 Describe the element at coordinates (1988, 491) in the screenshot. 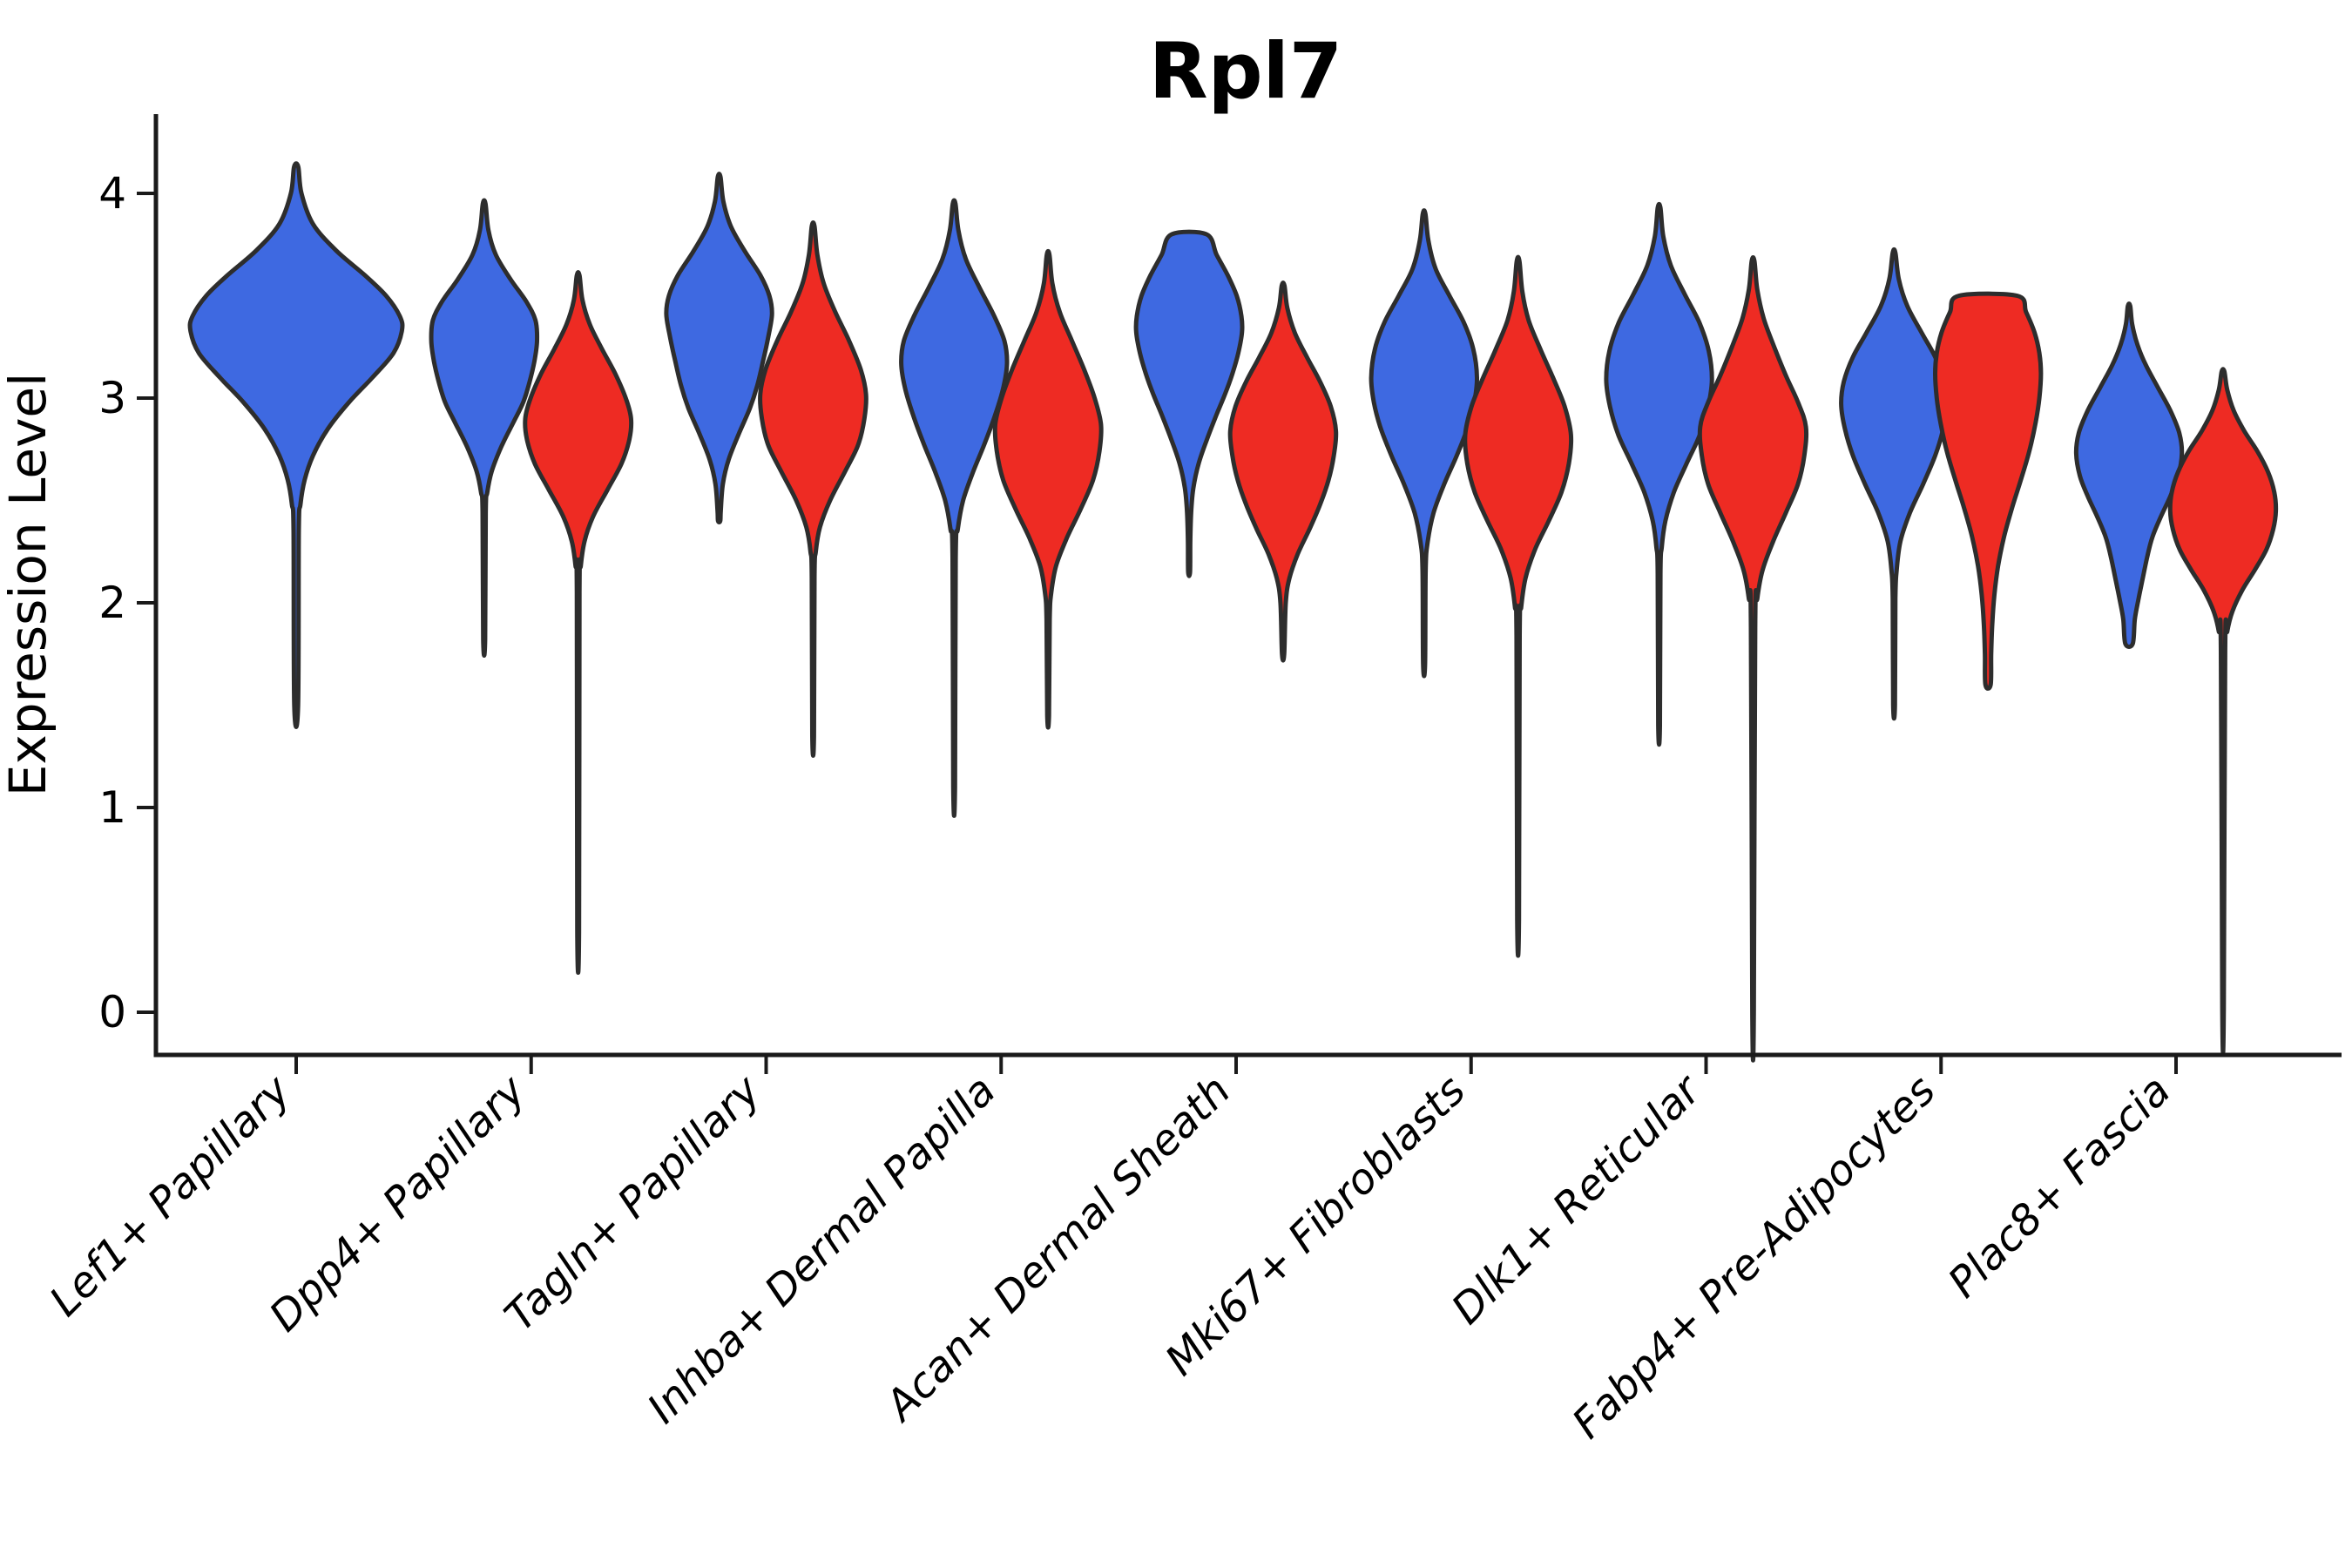

I see `violin-fabp4-pre-adipocytes-red` at that location.